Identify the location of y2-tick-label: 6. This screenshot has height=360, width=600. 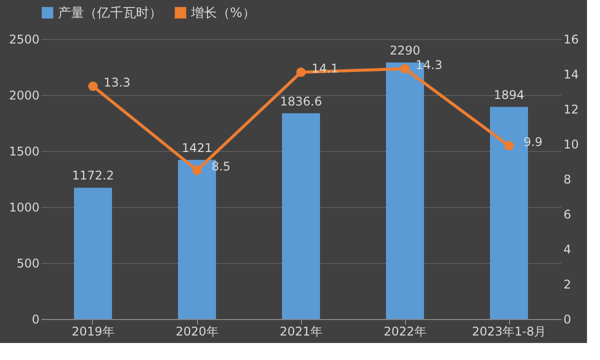
(568, 215).